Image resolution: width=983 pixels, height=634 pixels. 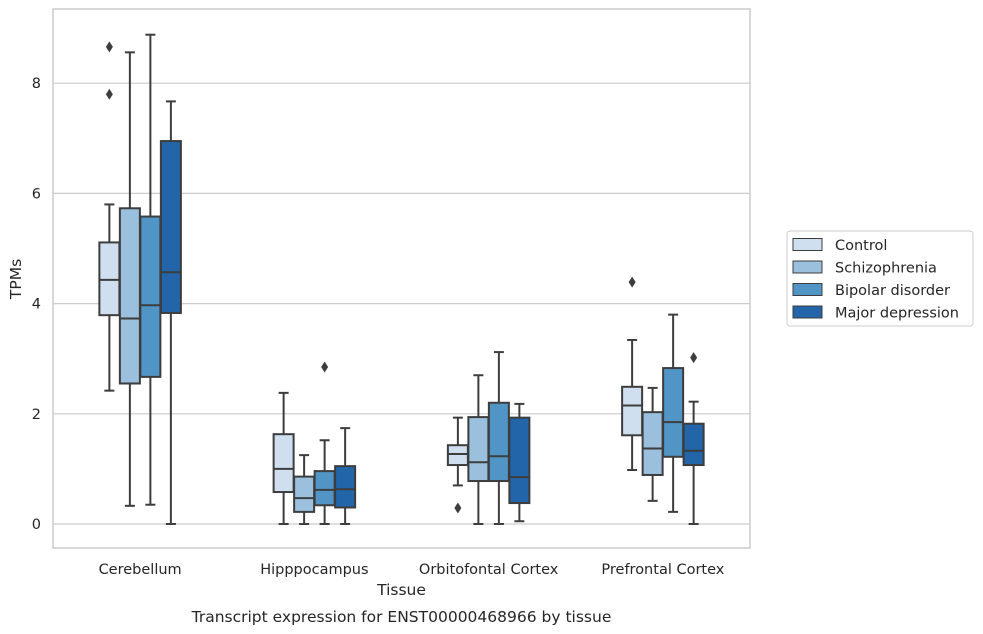 I want to click on y-axis-ticks: 0 2 4 6 8, so click(x=36, y=304).